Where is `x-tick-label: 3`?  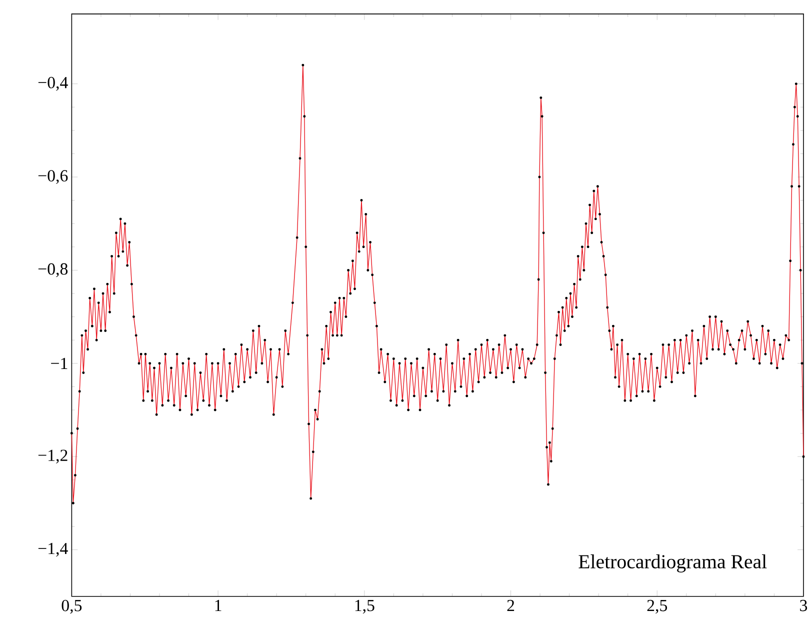 x-tick-label: 3 is located at coordinates (804, 606).